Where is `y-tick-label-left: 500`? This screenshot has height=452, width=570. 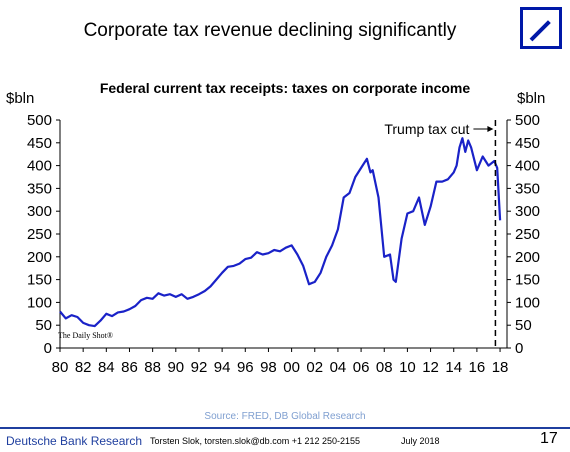
y-tick-label-left: 500 is located at coordinates (39, 120).